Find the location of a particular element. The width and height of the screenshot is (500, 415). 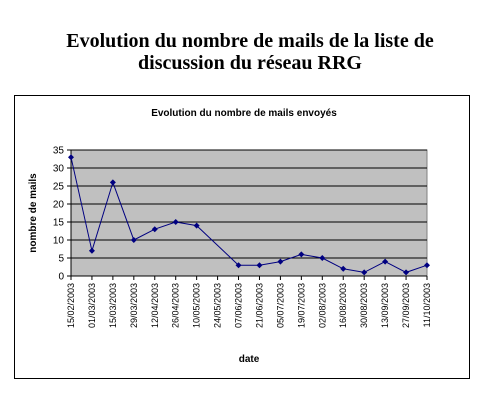

x-tick-label: 01/03/2003 is located at coordinates (92, 305).